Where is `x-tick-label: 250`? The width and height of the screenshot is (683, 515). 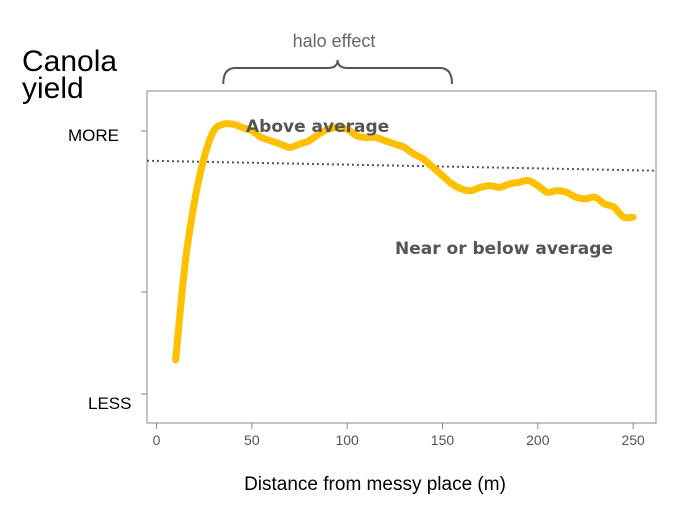 x-tick-label: 250 is located at coordinates (633, 440).